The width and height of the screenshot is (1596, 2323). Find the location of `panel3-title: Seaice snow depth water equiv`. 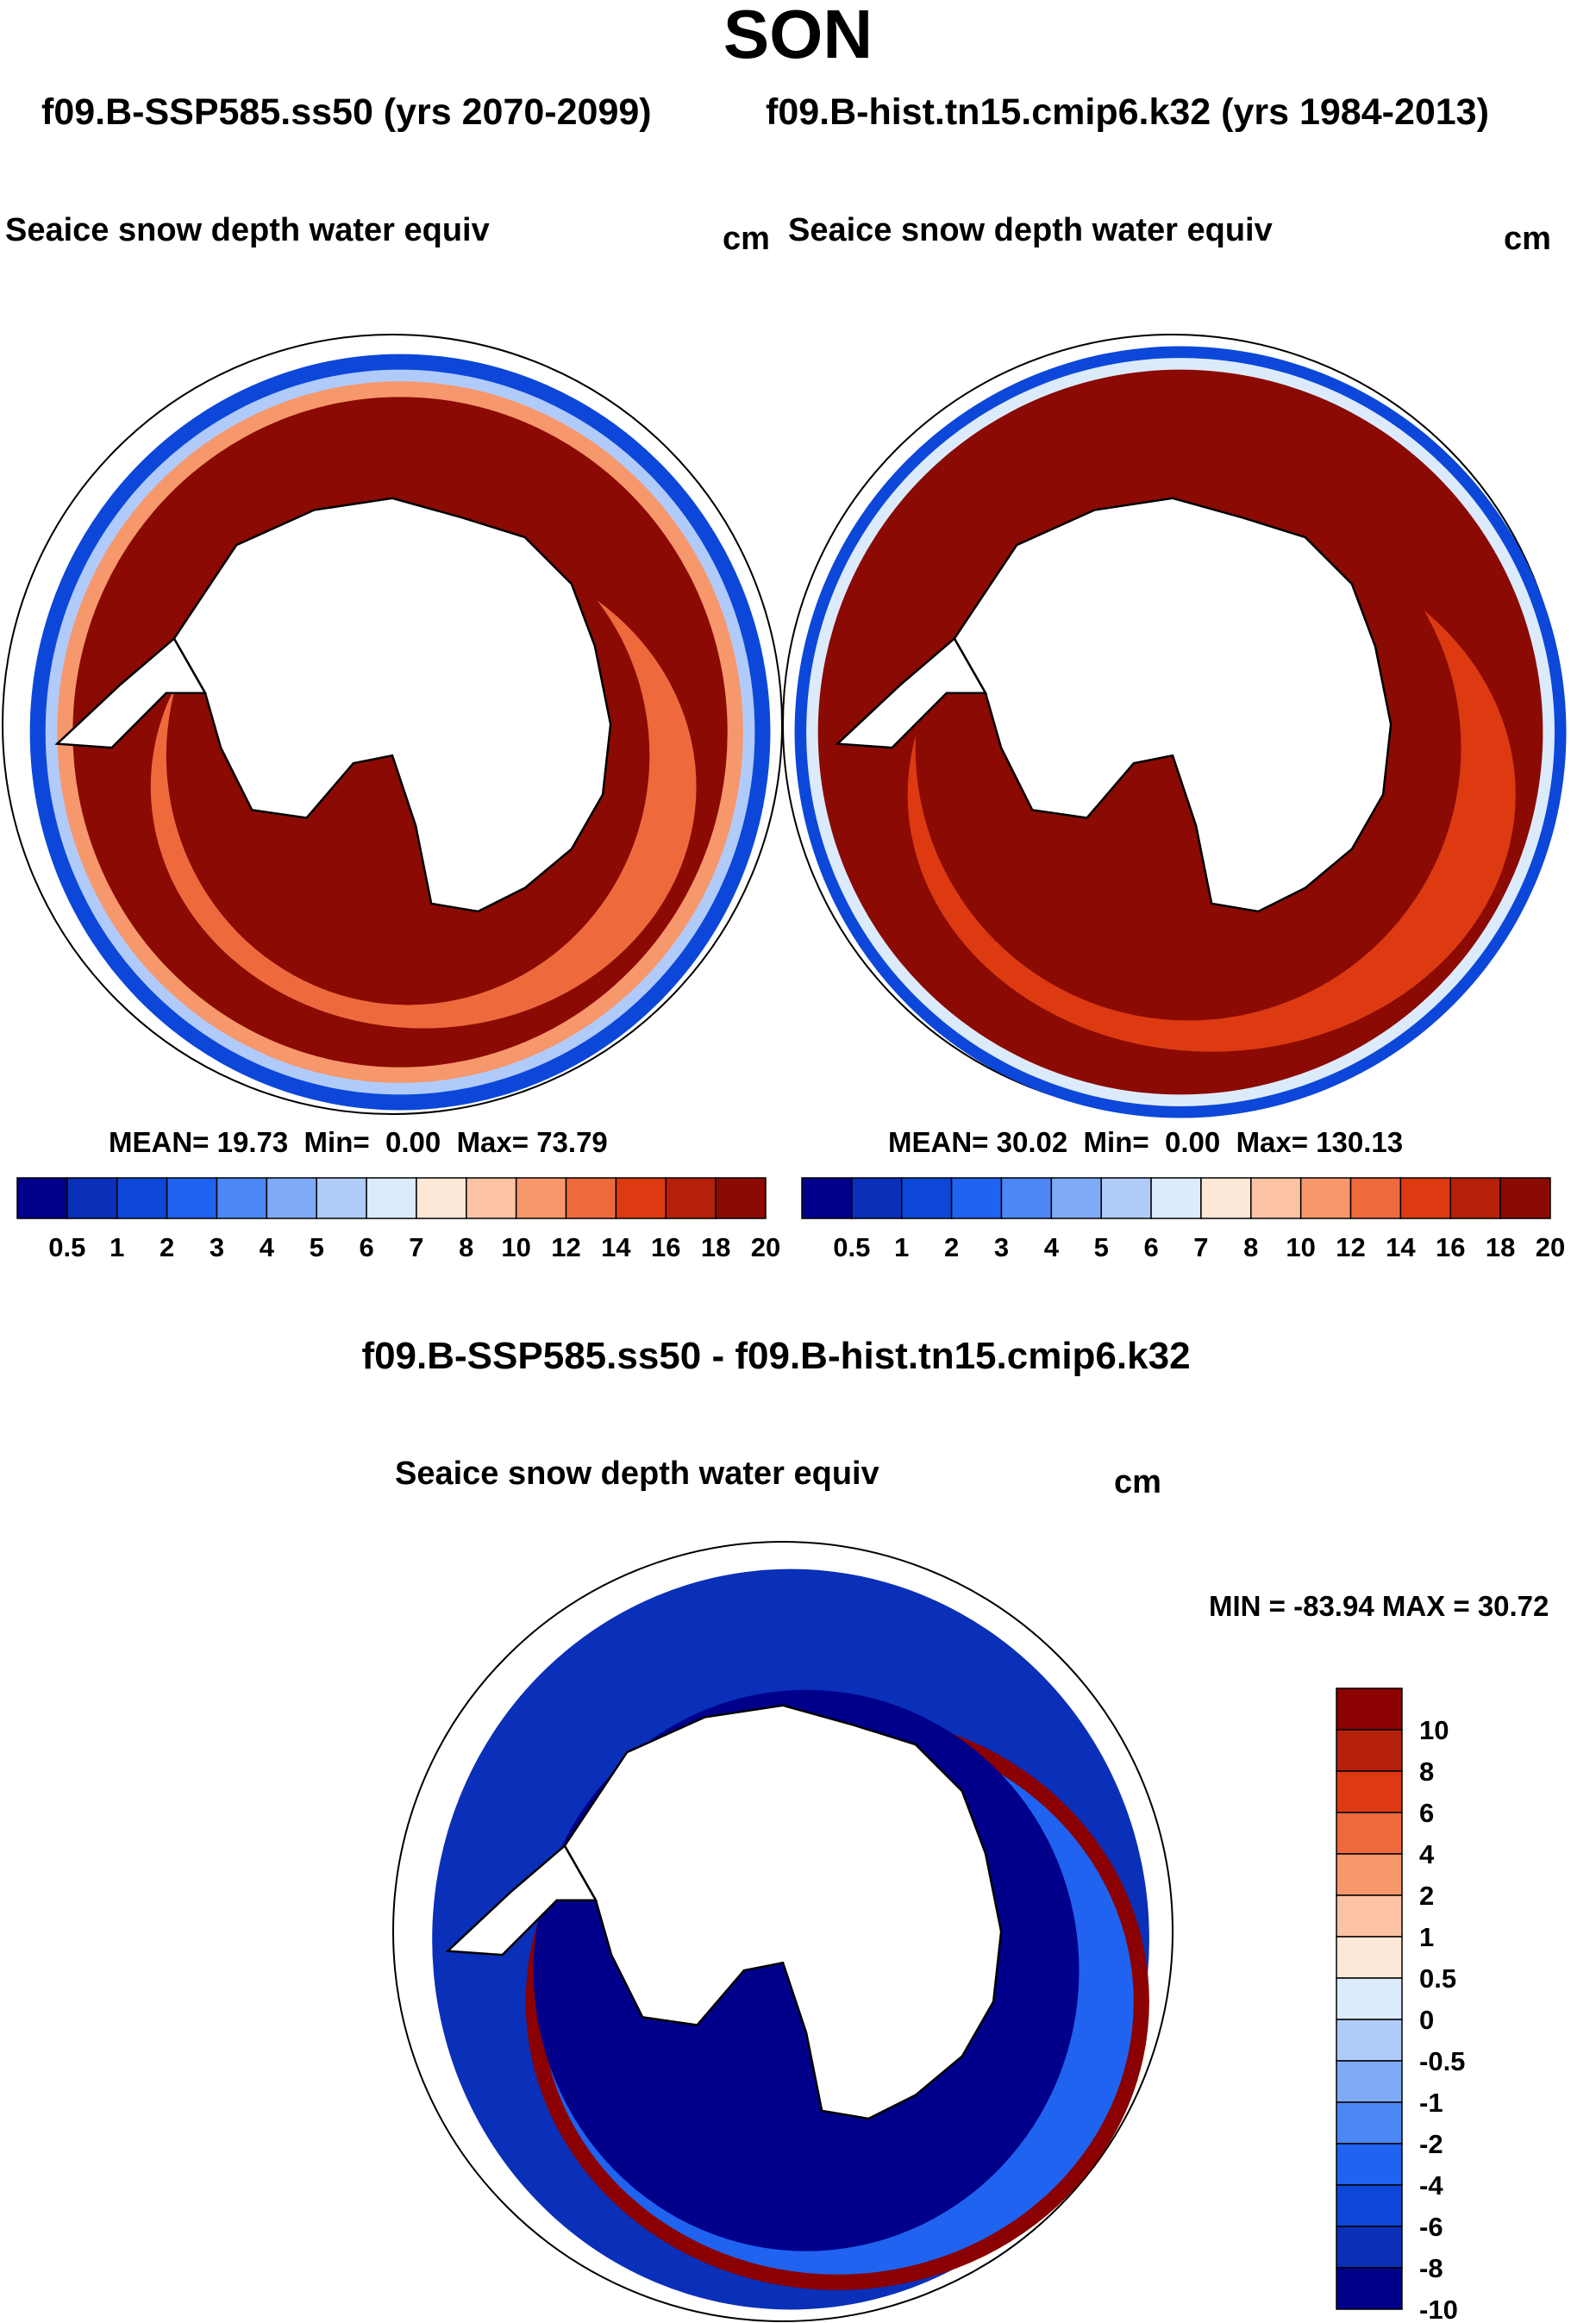

panel3-title: Seaice snow depth water equiv is located at coordinates (637, 1474).